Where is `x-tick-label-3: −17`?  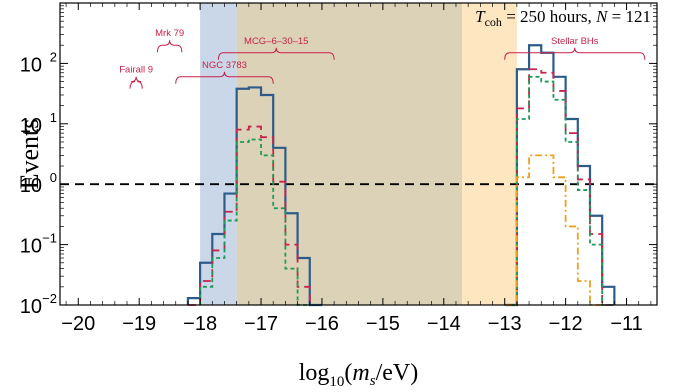 x-tick-label-3: −17 is located at coordinates (261, 324).